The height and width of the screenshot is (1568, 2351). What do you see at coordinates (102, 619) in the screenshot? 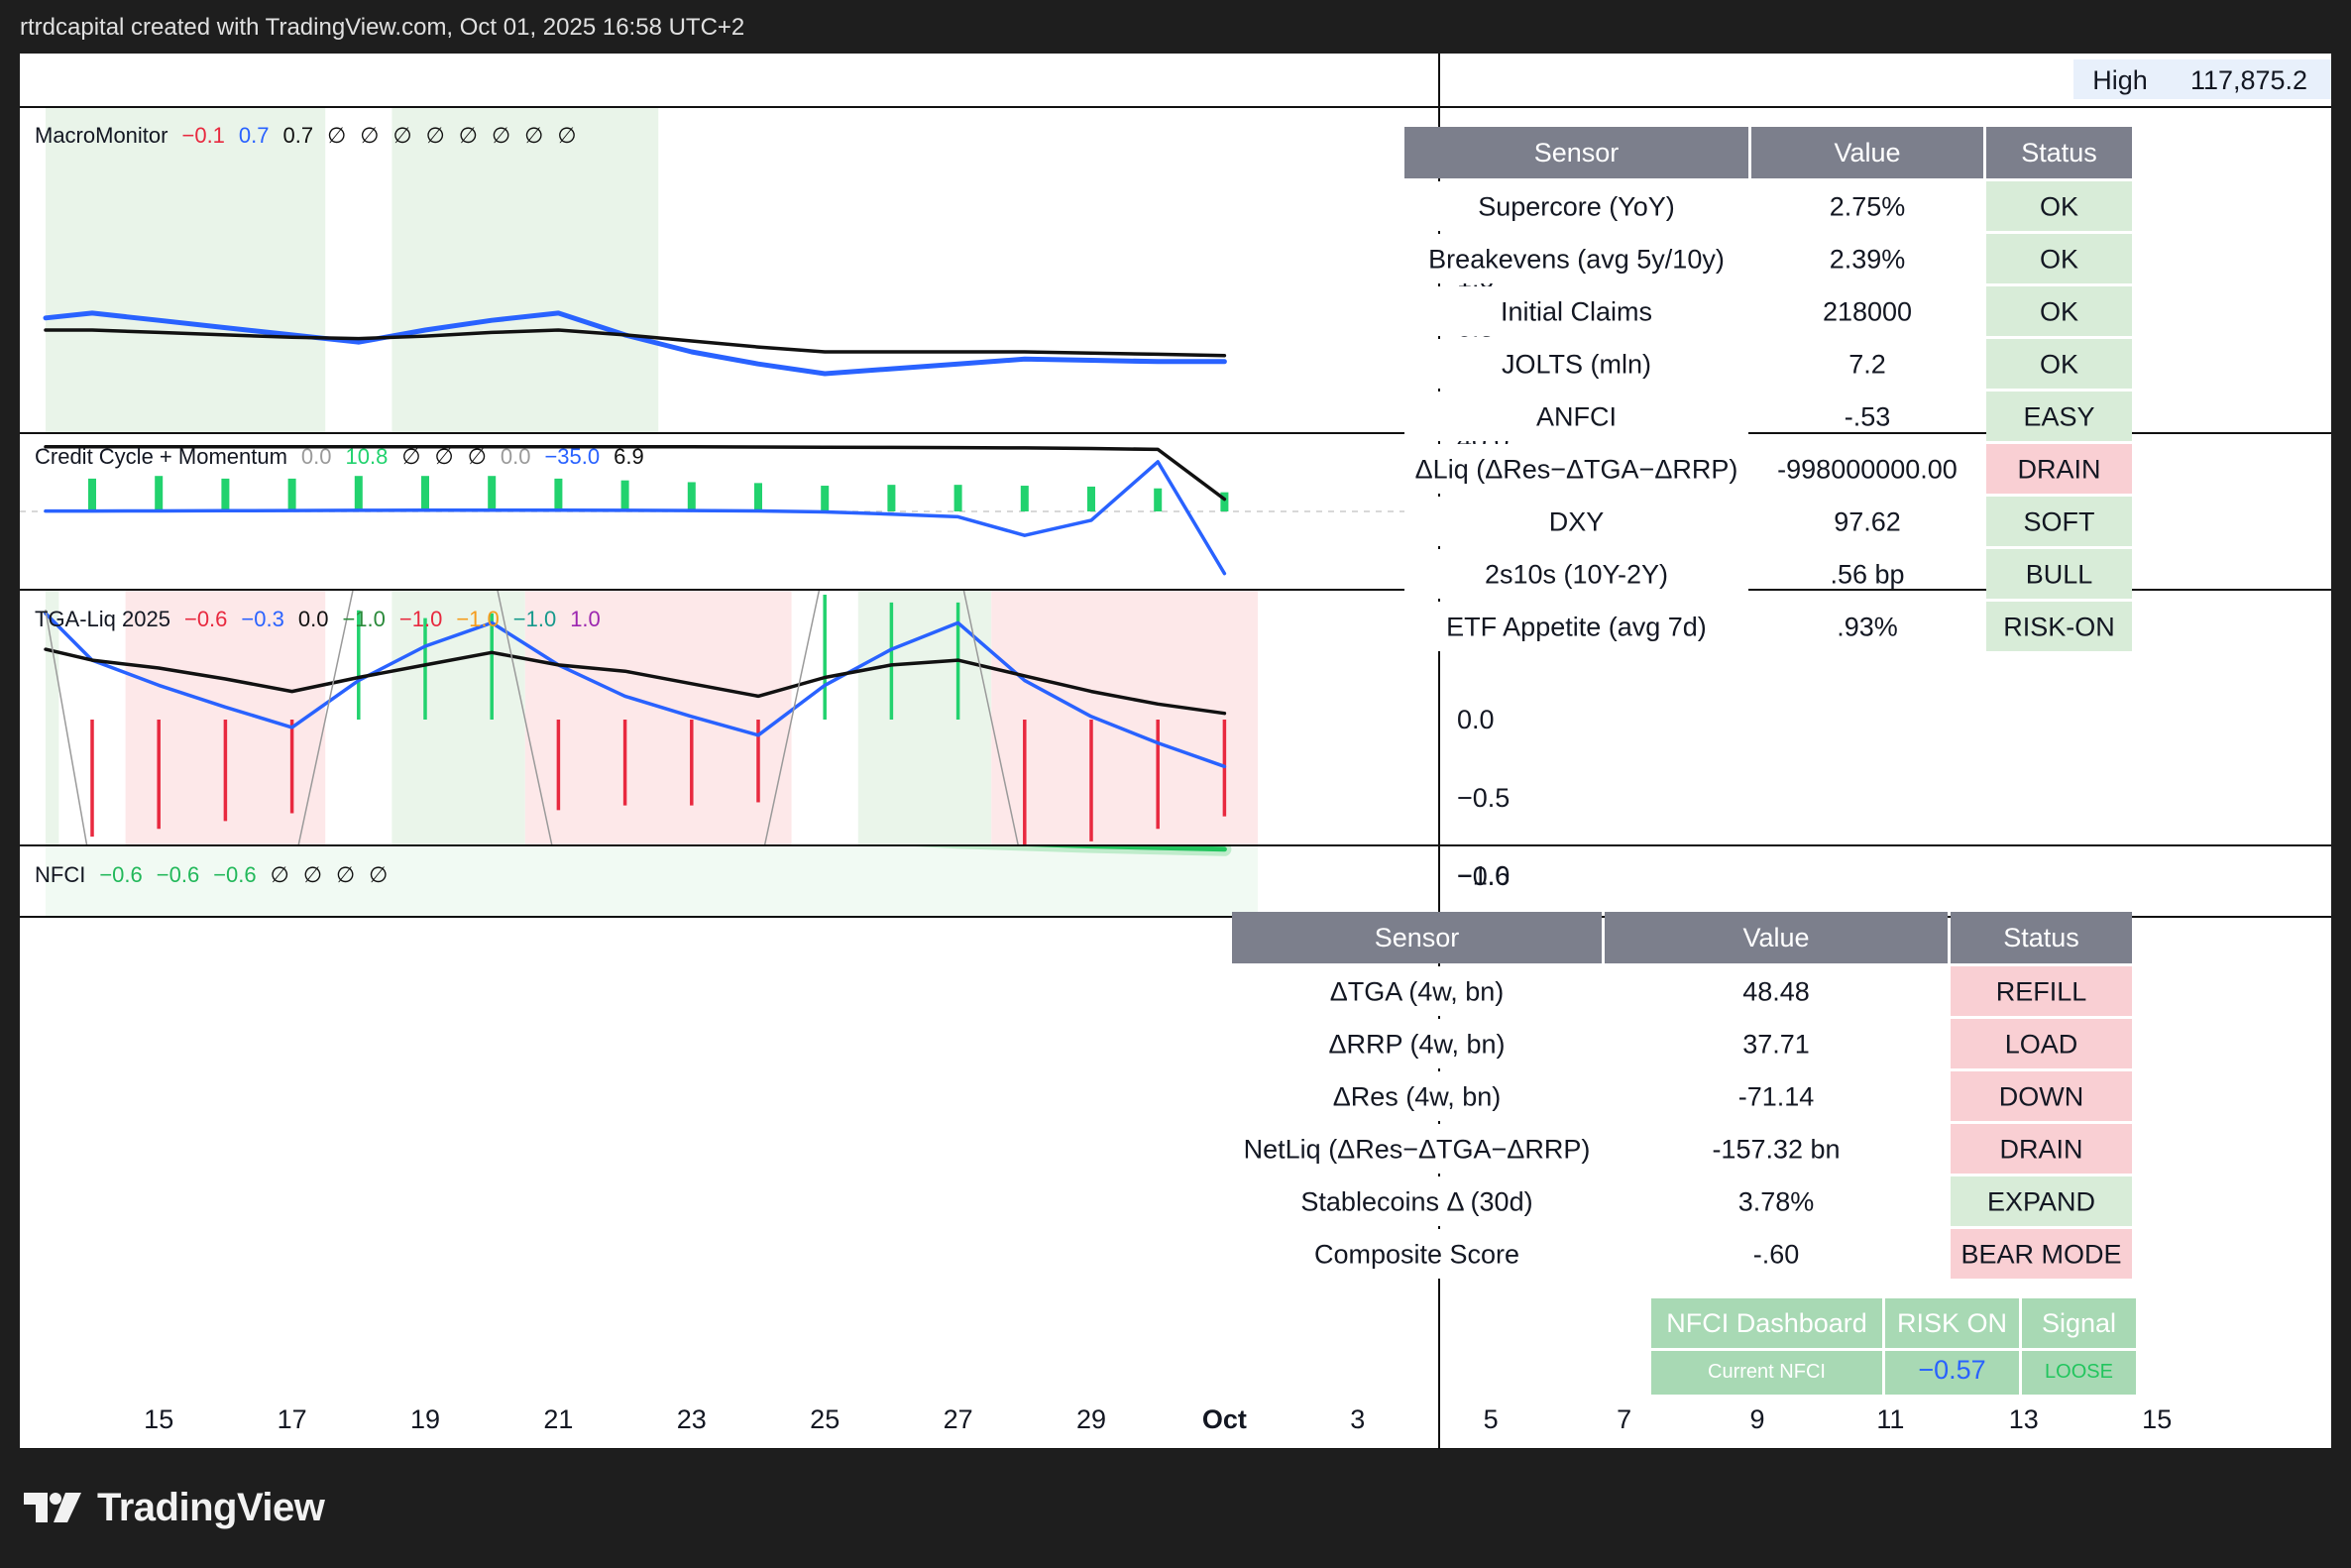
I see `pane-title: TGA-Liq 2025` at bounding box center [102, 619].